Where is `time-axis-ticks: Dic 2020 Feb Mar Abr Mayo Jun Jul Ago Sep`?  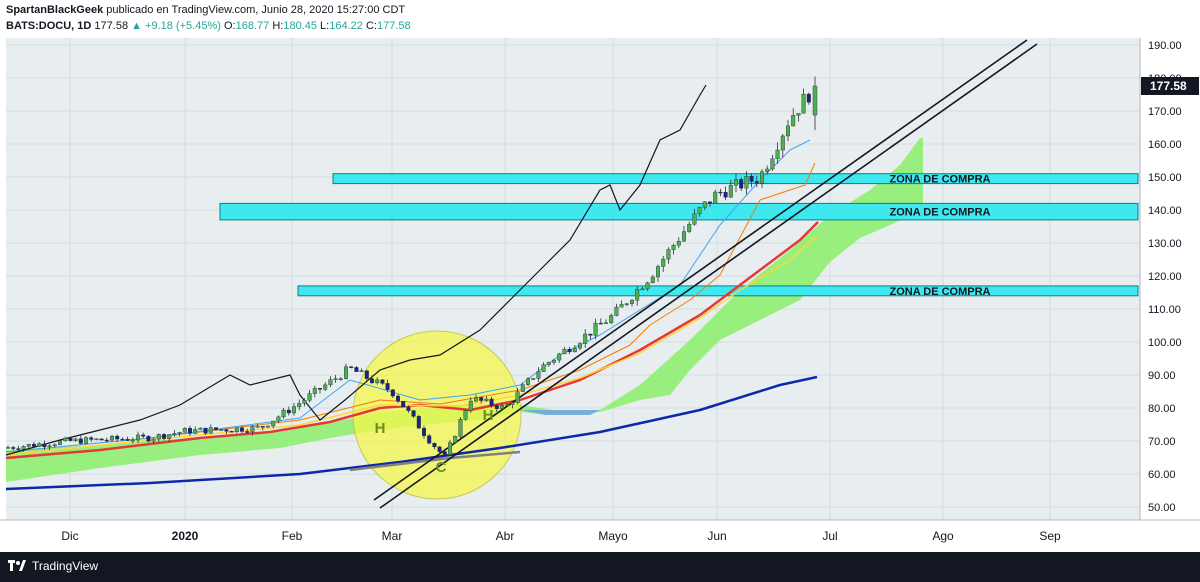 time-axis-ticks: Dic 2020 Feb Mar Abr Mayo Jun Jul Ago Sep is located at coordinates (561, 536).